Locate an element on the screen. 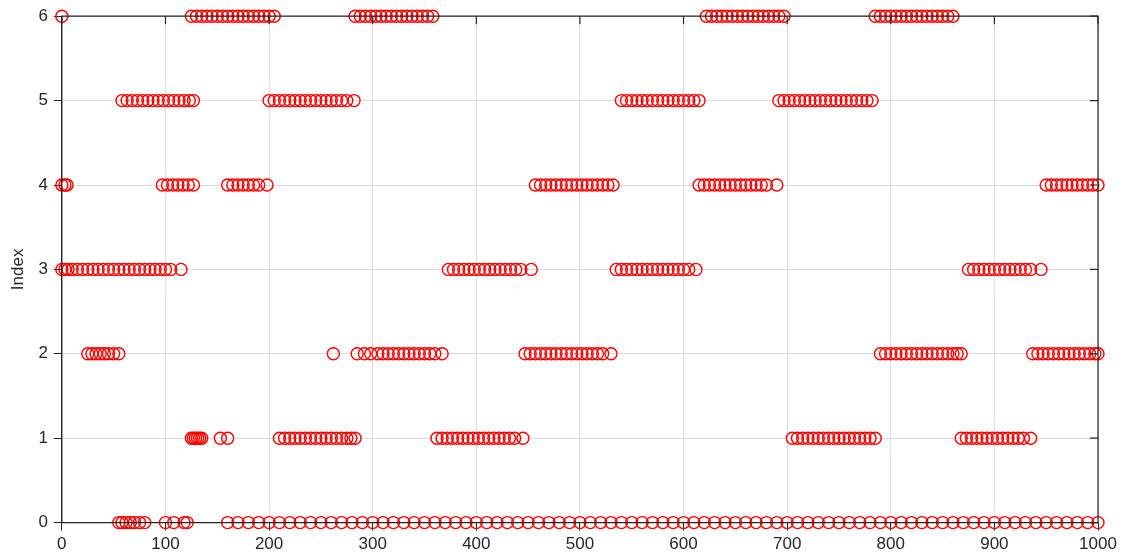  x-tick-label: 300 is located at coordinates (372, 544).